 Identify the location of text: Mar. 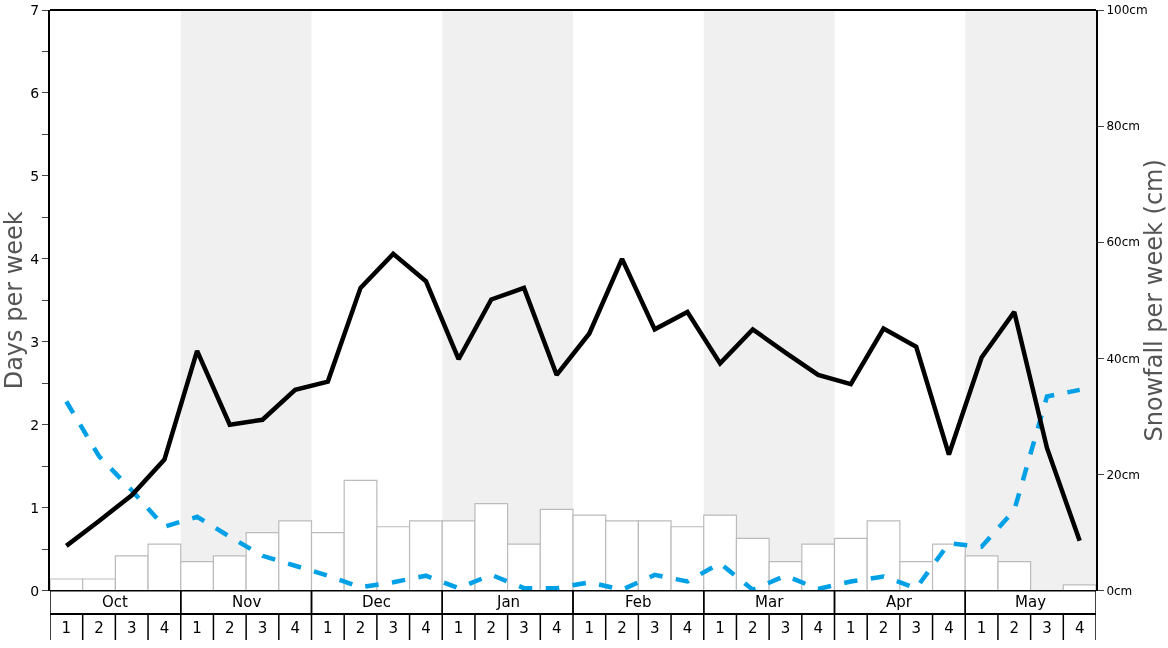
(770, 602).